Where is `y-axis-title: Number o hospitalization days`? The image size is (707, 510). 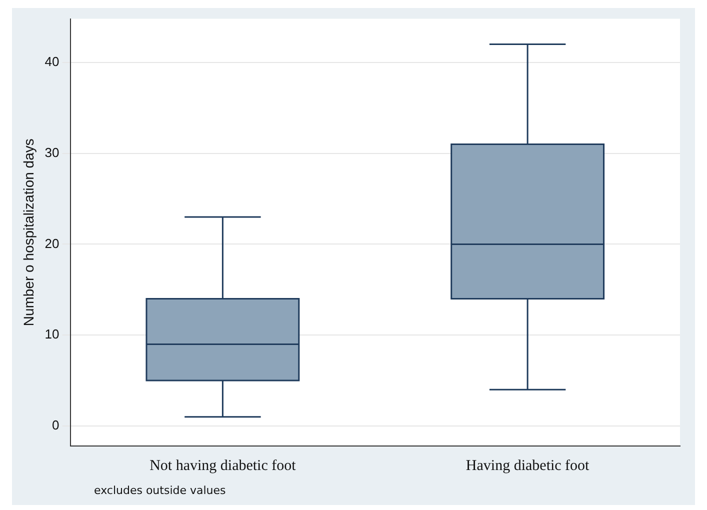 y-axis-title: Number o hospitalization days is located at coordinates (28, 232).